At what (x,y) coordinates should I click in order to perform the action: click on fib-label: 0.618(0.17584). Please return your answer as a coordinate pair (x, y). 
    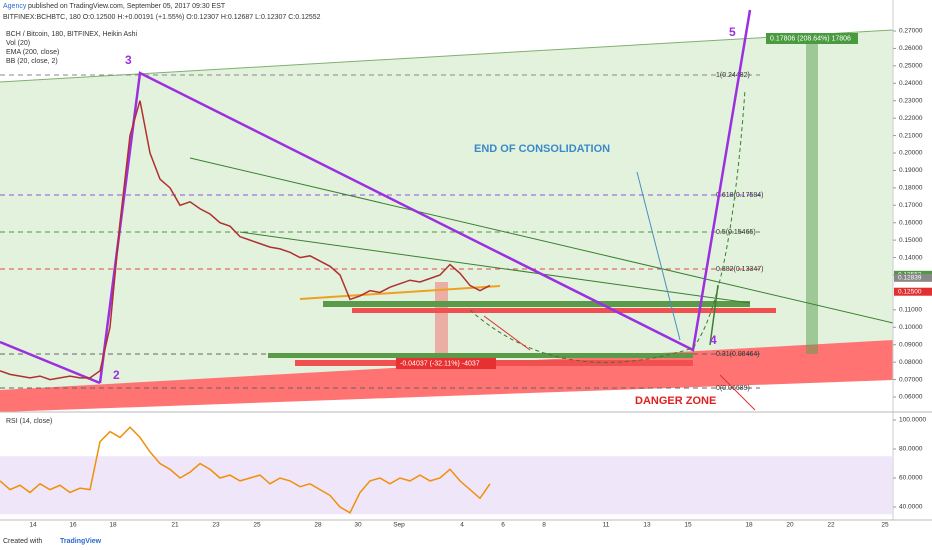
    Looking at the image, I should click on (739, 195).